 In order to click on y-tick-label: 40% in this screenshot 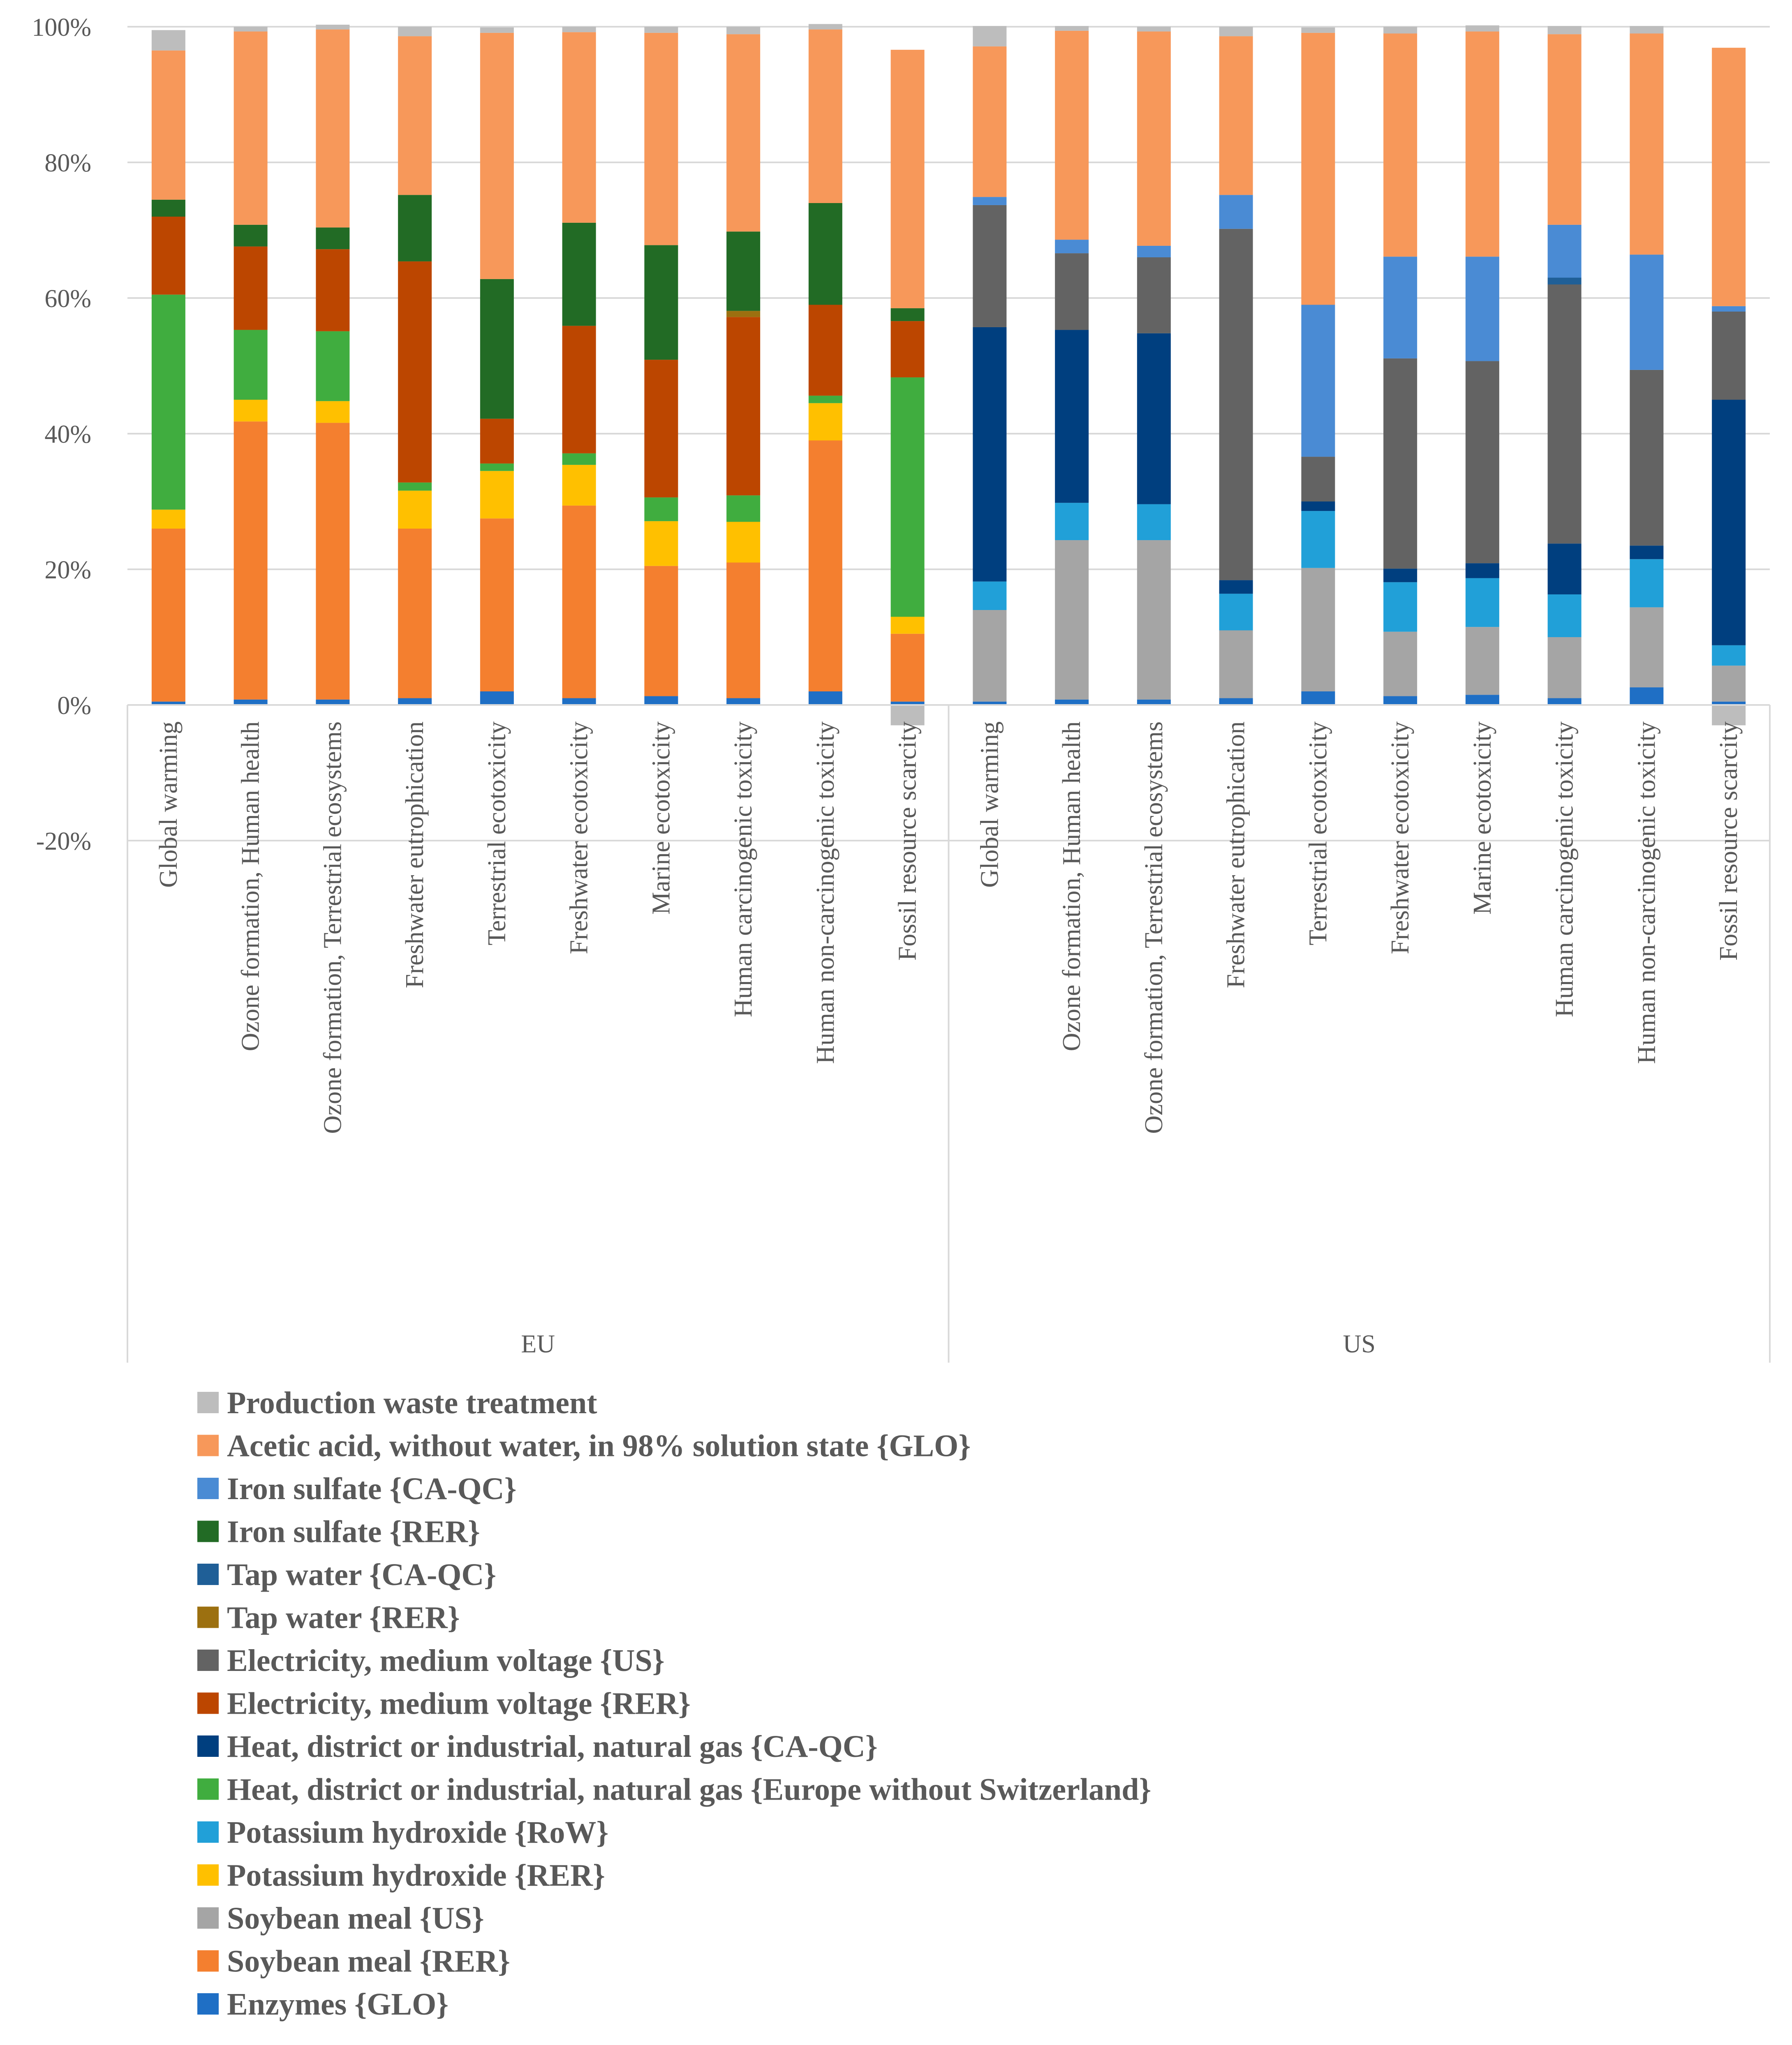, I will do `click(67, 434)`.